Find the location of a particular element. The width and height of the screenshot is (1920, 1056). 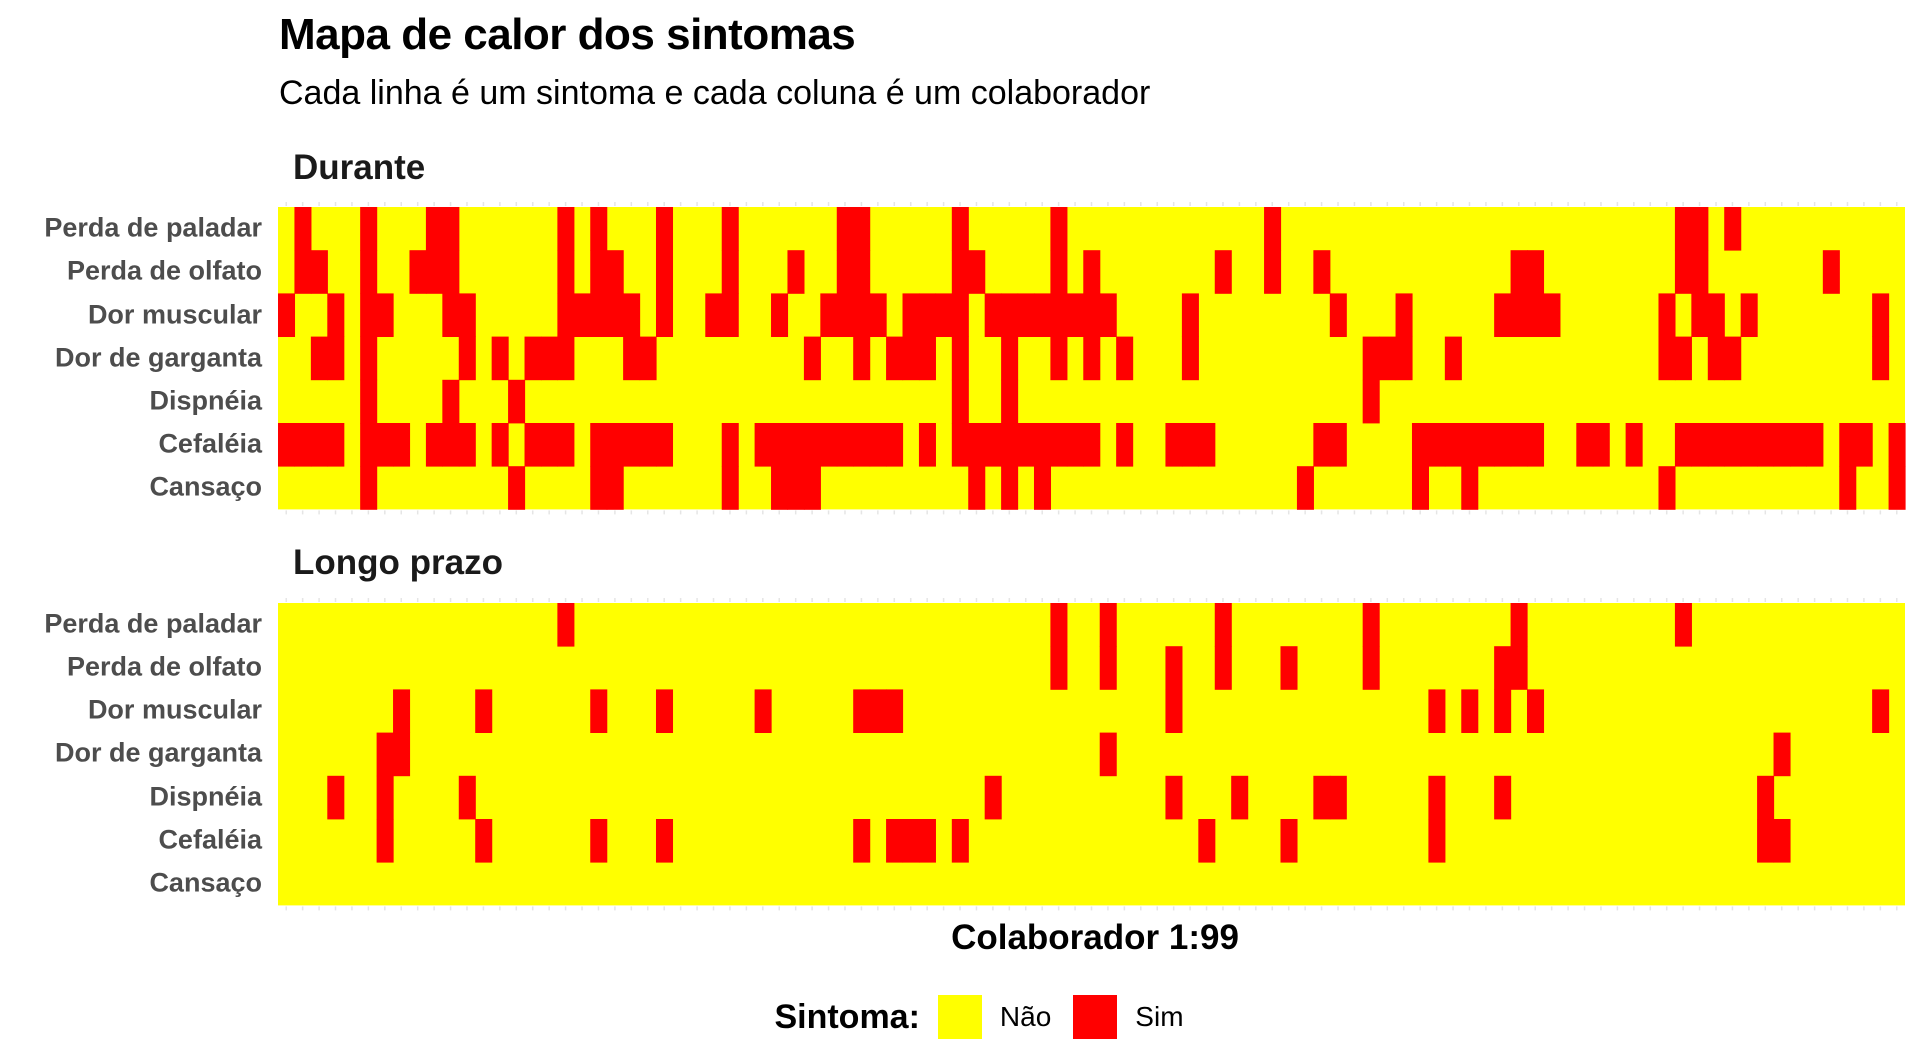

y-label: Dor muscular is located at coordinates (174, 709).